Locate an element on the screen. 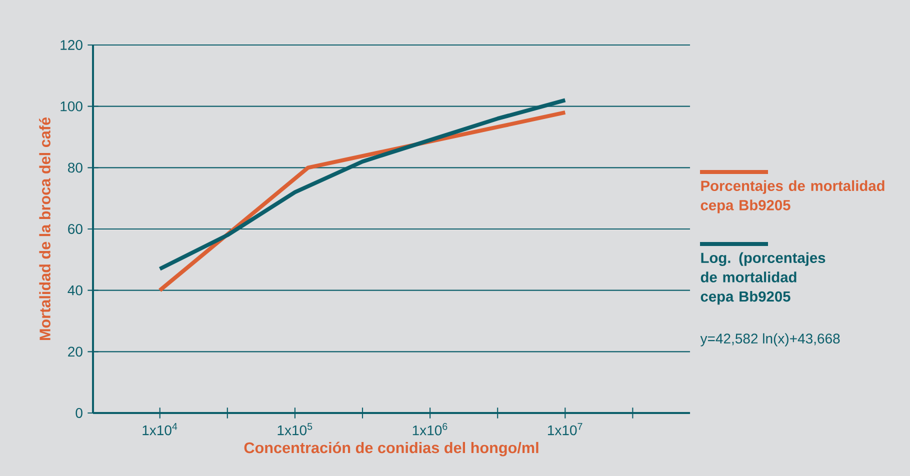  y-tick-label: 120 is located at coordinates (71, 45).